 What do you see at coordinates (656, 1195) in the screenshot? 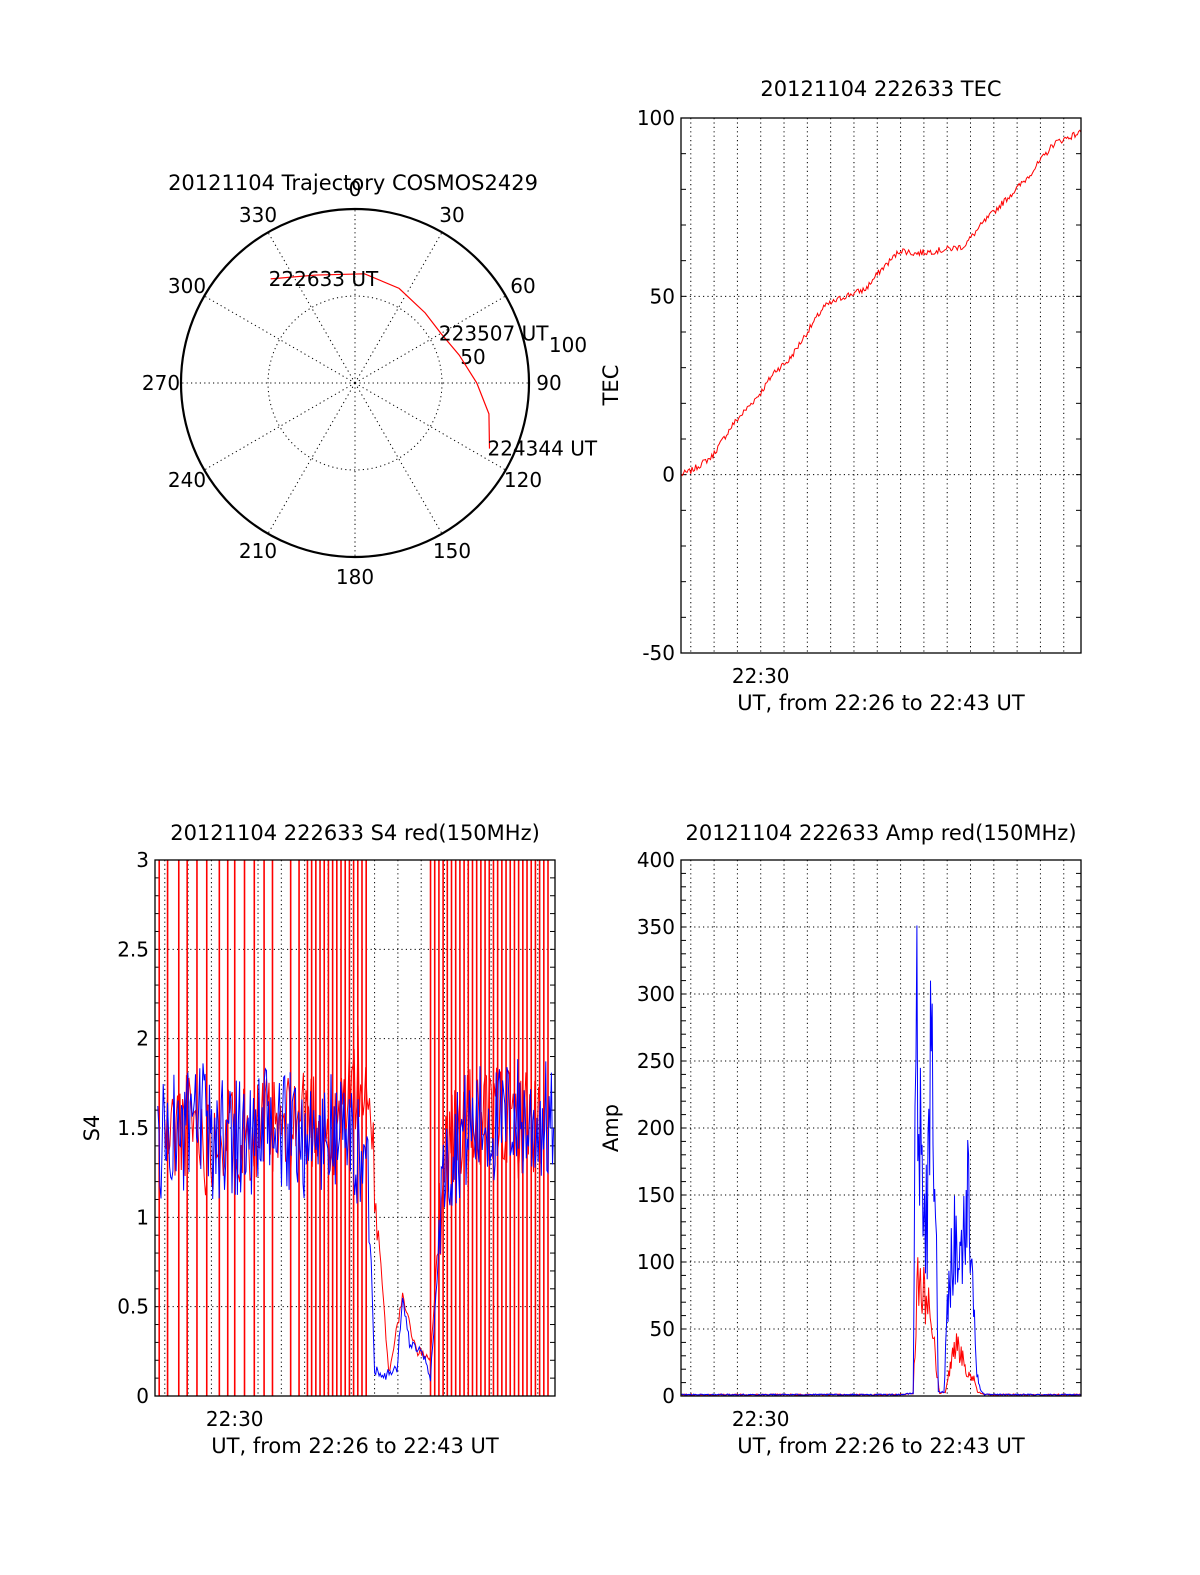
I see `amp-y-tick-label: 150` at bounding box center [656, 1195].